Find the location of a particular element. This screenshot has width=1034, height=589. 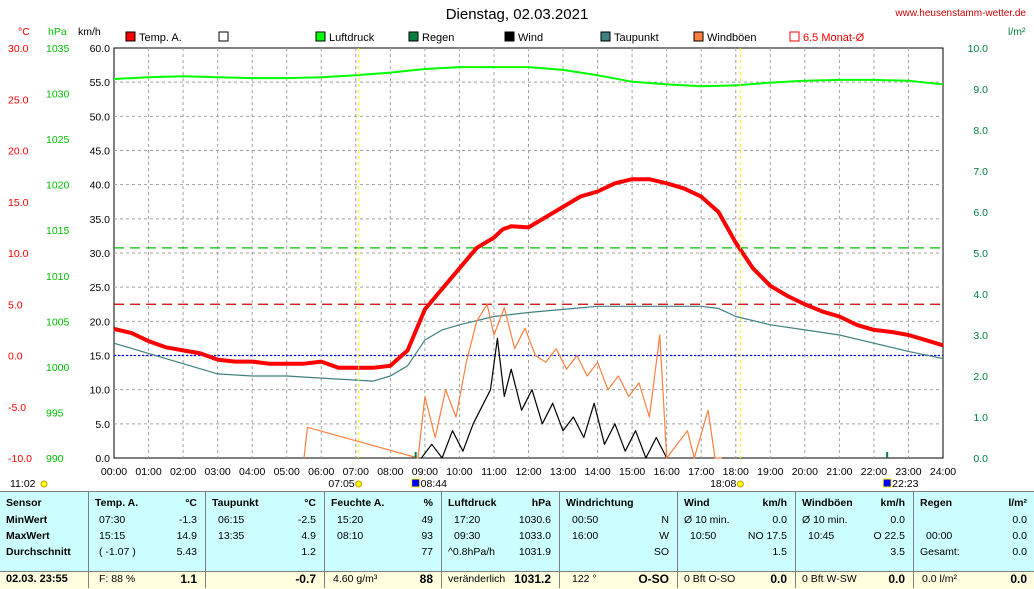

temp-max-time: 15:15 is located at coordinates (112, 536).